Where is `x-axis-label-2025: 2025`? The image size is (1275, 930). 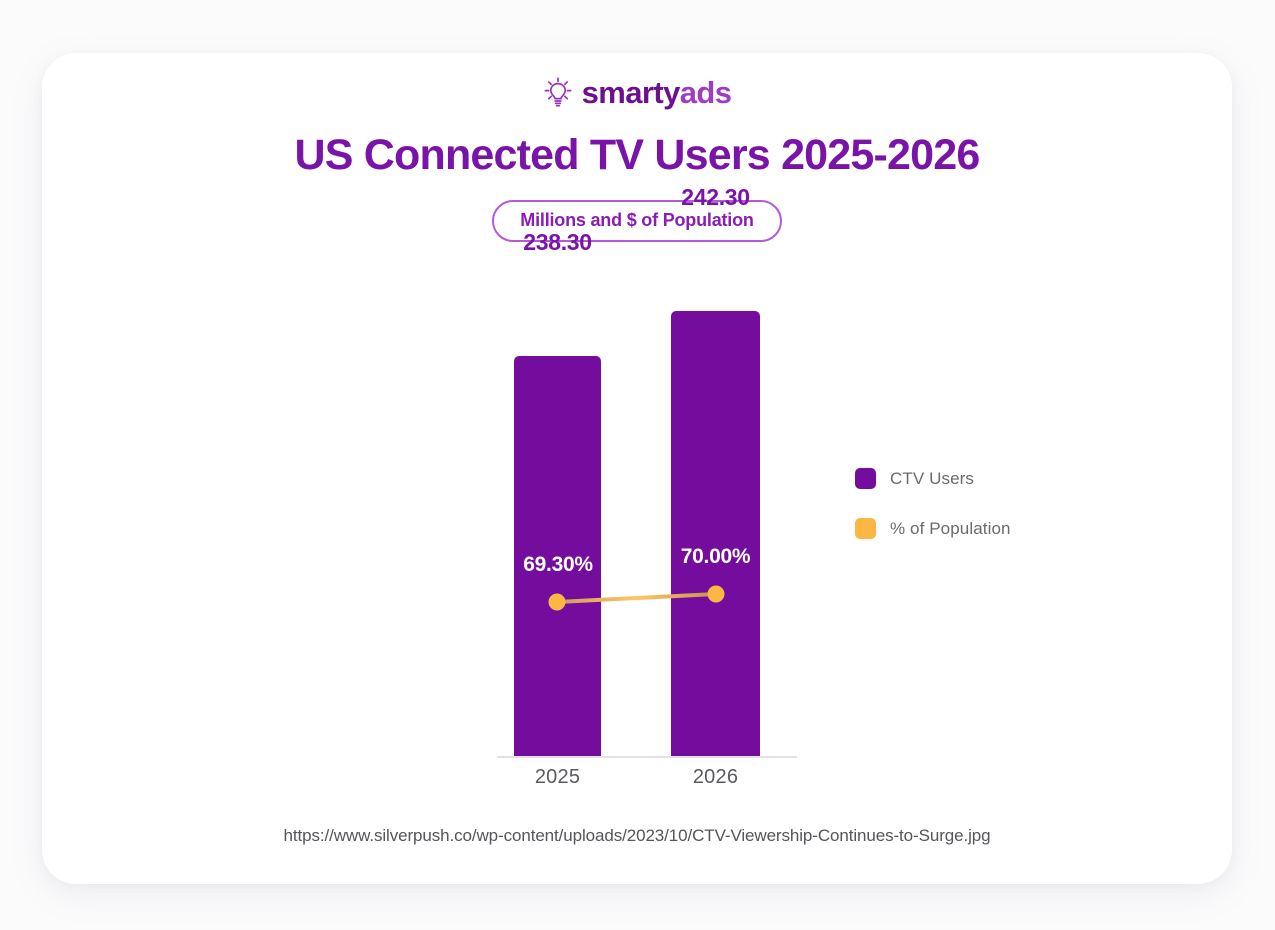
x-axis-label-2025: 2025 is located at coordinates (557, 777).